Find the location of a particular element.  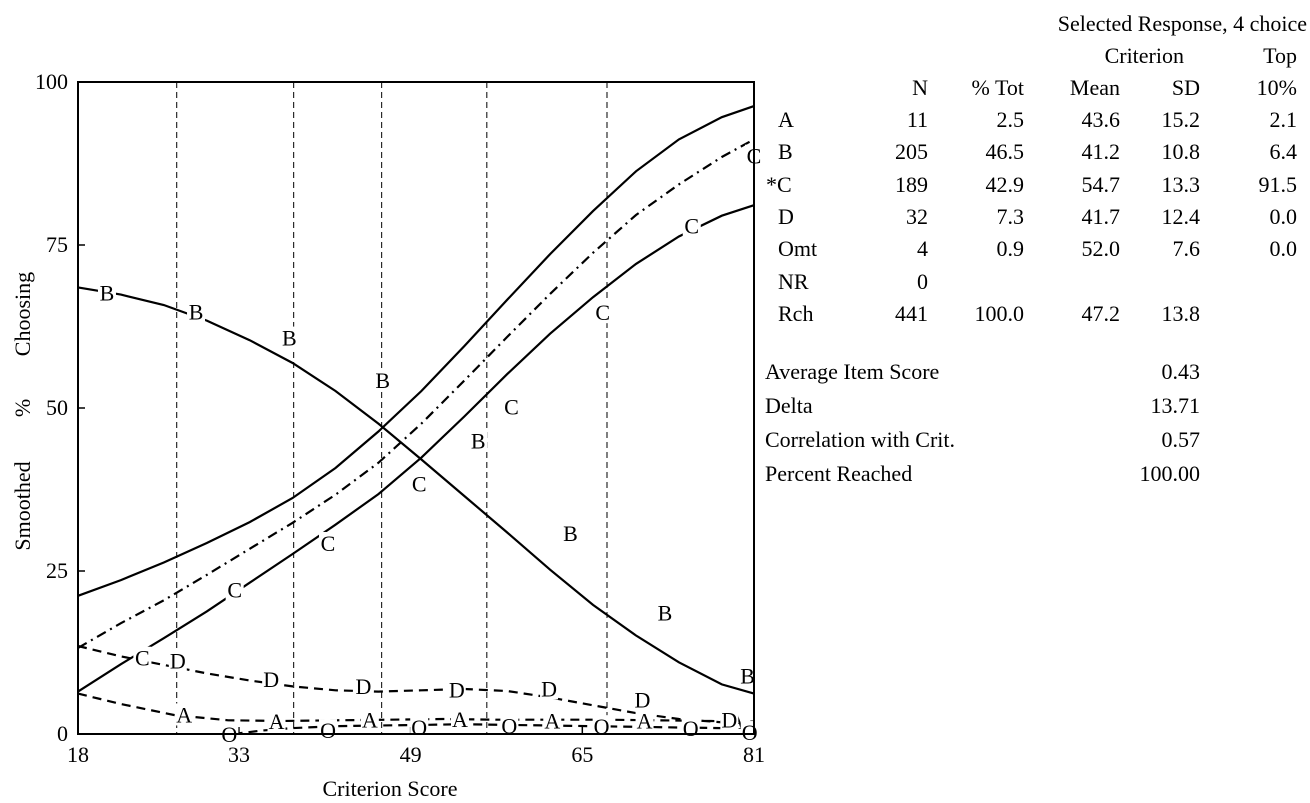

table-cell-label: *C is located at coordinates (779, 184).